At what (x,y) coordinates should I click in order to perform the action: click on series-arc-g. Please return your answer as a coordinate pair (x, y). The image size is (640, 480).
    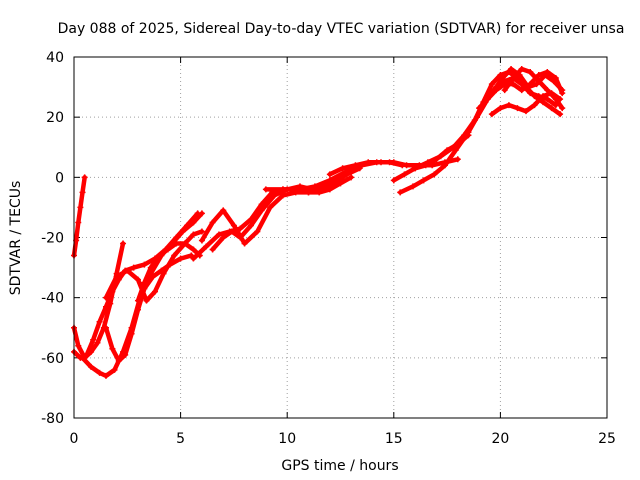
    Looking at the image, I should click on (79, 216).